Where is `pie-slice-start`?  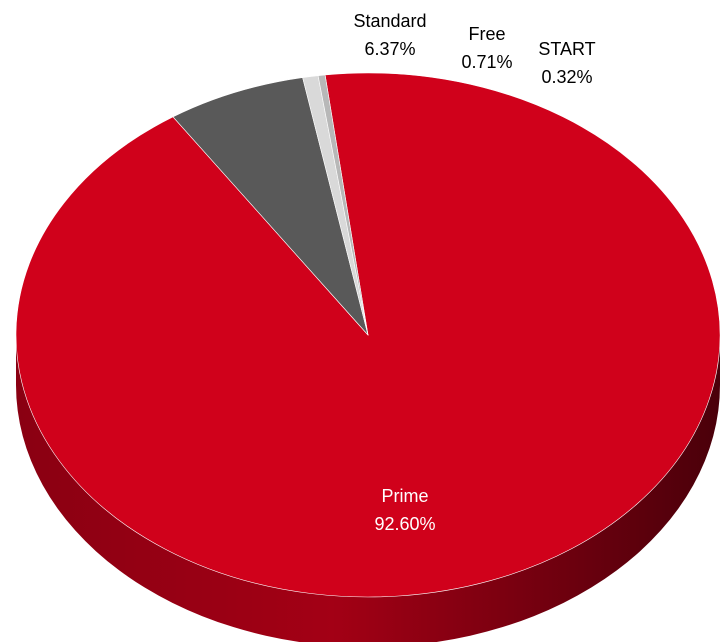
pie-slice-start is located at coordinates (343, 205).